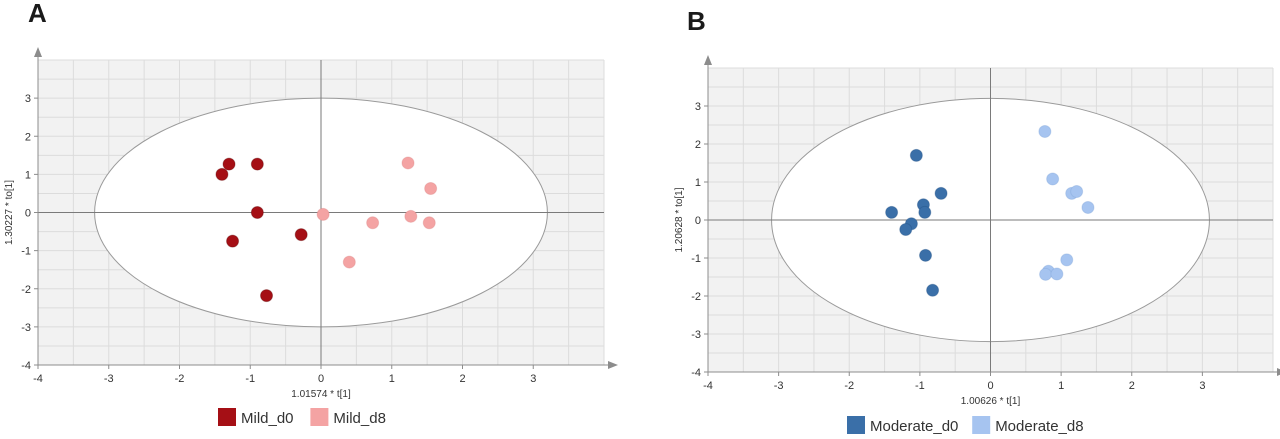 This screenshot has height=439, width=1280. What do you see at coordinates (359, 418) in the screenshot?
I see `legend-label: Mild_d8` at bounding box center [359, 418].